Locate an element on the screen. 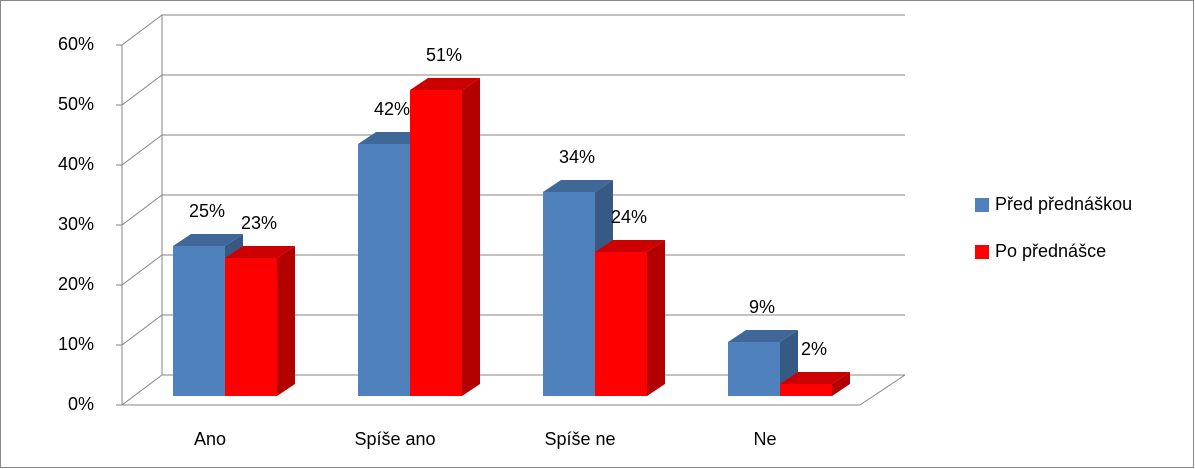  y-tick-label: 30% is located at coordinates (76, 224).